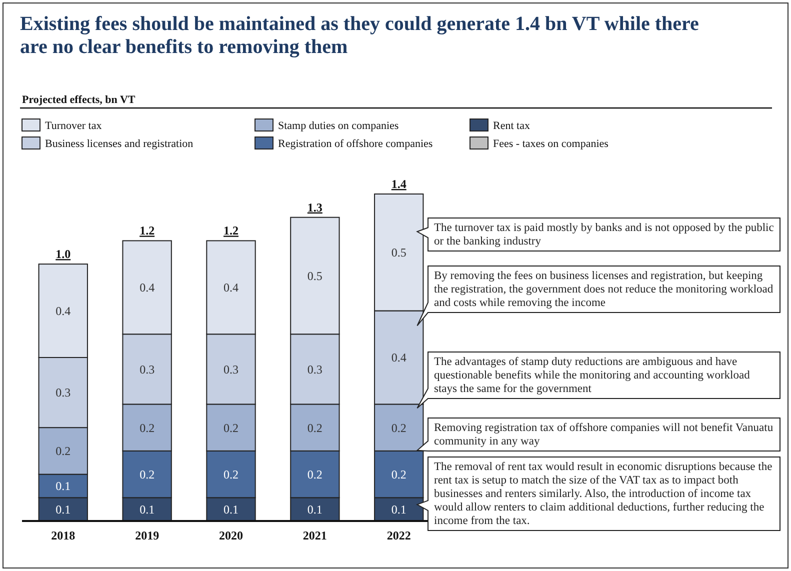 The height and width of the screenshot is (571, 791). What do you see at coordinates (398, 184) in the screenshot?
I see `total-label: 1.4` at bounding box center [398, 184].